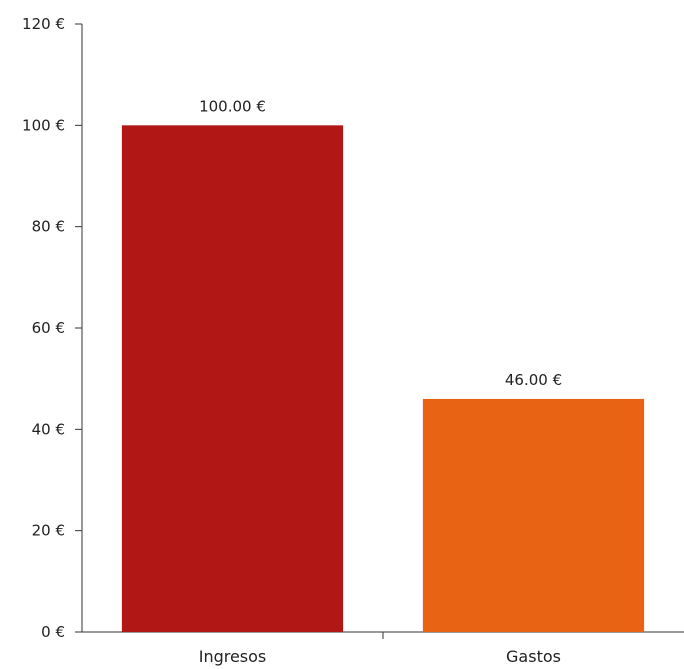  What do you see at coordinates (53, 632) in the screenshot?
I see `y-tick-label: 0 €` at bounding box center [53, 632].